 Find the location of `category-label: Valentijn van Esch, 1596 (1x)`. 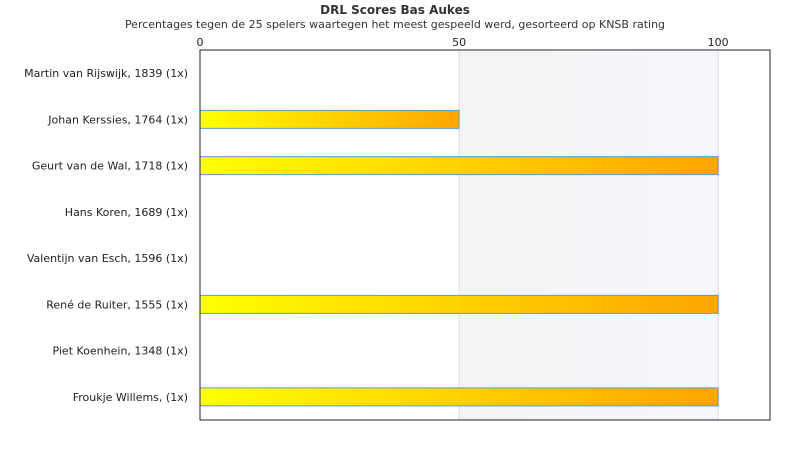

category-label: Valentijn van Esch, 1596 (1x) is located at coordinates (107, 258).